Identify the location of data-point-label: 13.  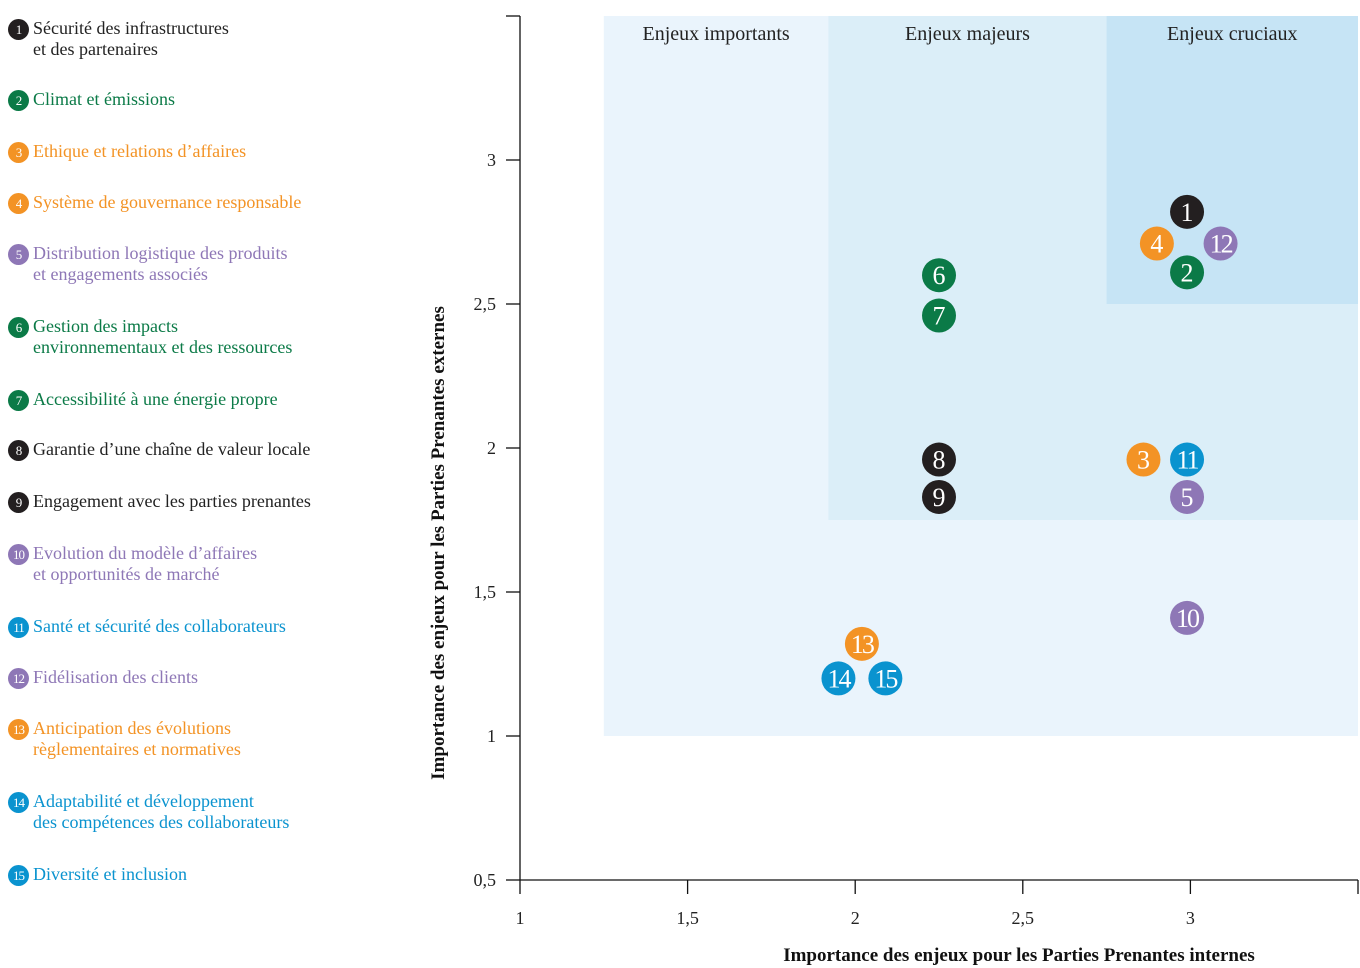
(862, 644).